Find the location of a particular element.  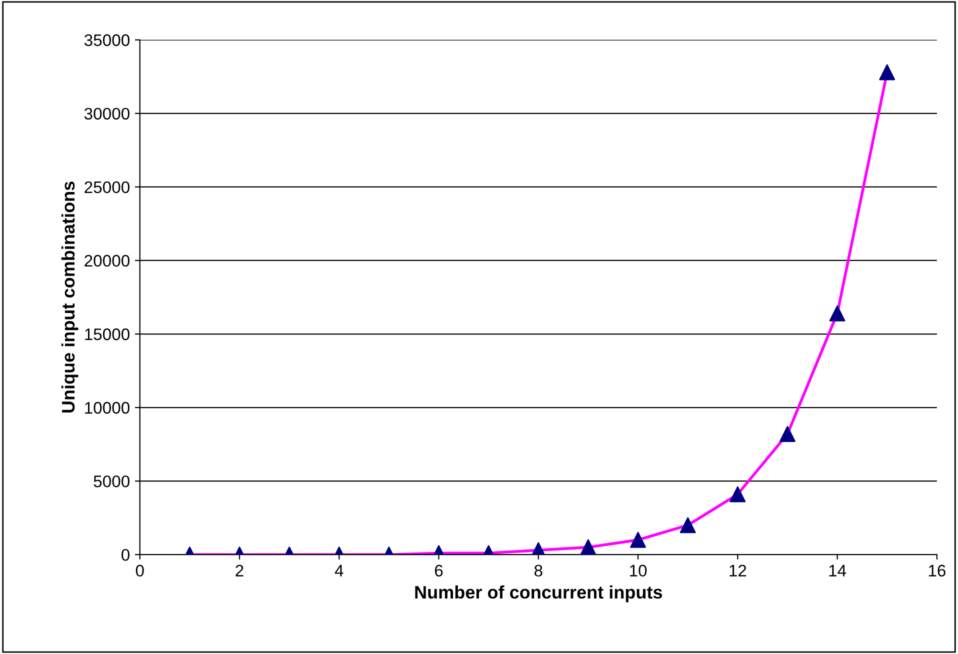

x-tick-label: 8 is located at coordinates (538, 570).